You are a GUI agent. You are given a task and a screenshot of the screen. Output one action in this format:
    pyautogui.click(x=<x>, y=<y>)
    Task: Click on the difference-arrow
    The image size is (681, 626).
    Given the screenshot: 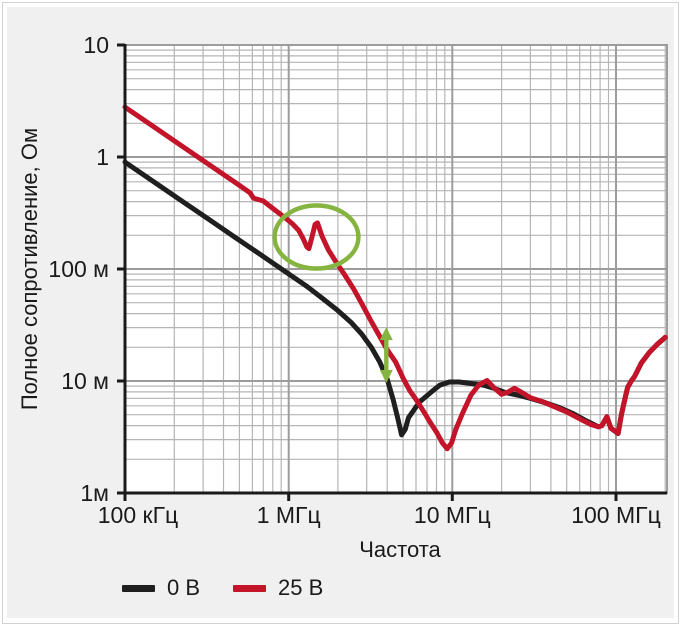 What is the action you would take?
    pyautogui.click(x=386, y=355)
    